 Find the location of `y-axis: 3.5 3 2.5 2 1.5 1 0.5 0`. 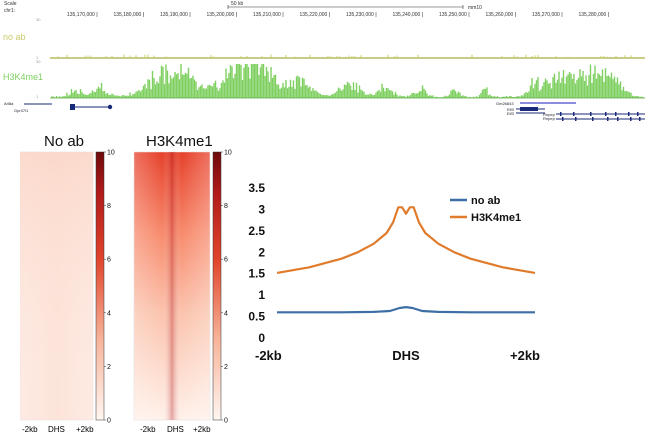

y-axis: 3.5 3 2.5 2 1.5 1 0.5 0 is located at coordinates (256, 263).